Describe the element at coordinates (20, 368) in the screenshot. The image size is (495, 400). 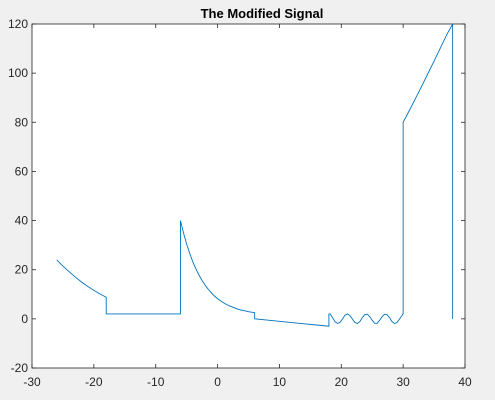
I see `y-tick-label: -20` at that location.